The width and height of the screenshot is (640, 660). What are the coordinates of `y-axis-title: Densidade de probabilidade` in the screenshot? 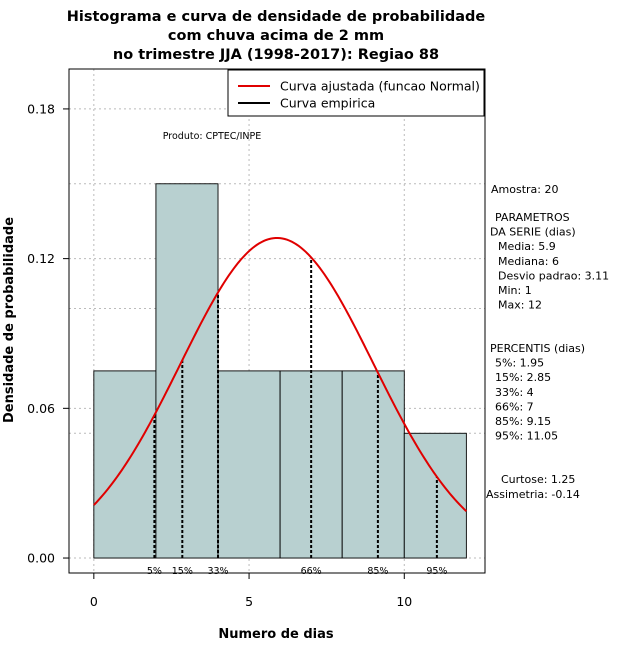 It's located at (9, 320).